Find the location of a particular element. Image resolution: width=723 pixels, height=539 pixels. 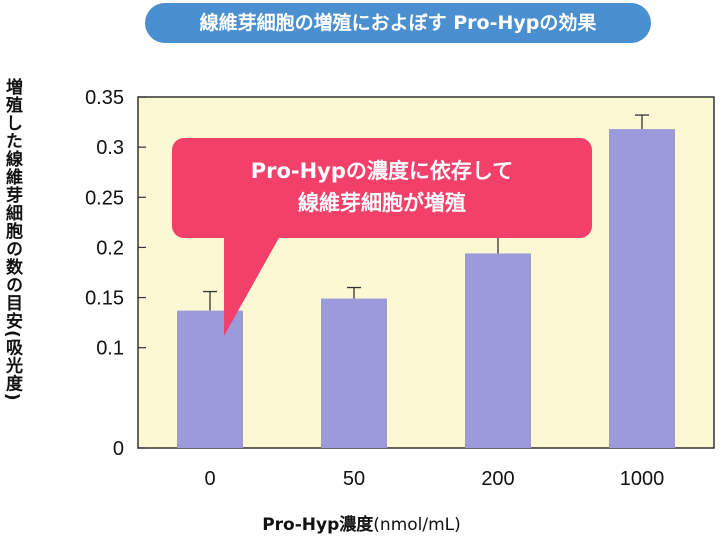

x-axis-label-unit: (nmol/mL) is located at coordinates (417, 525).